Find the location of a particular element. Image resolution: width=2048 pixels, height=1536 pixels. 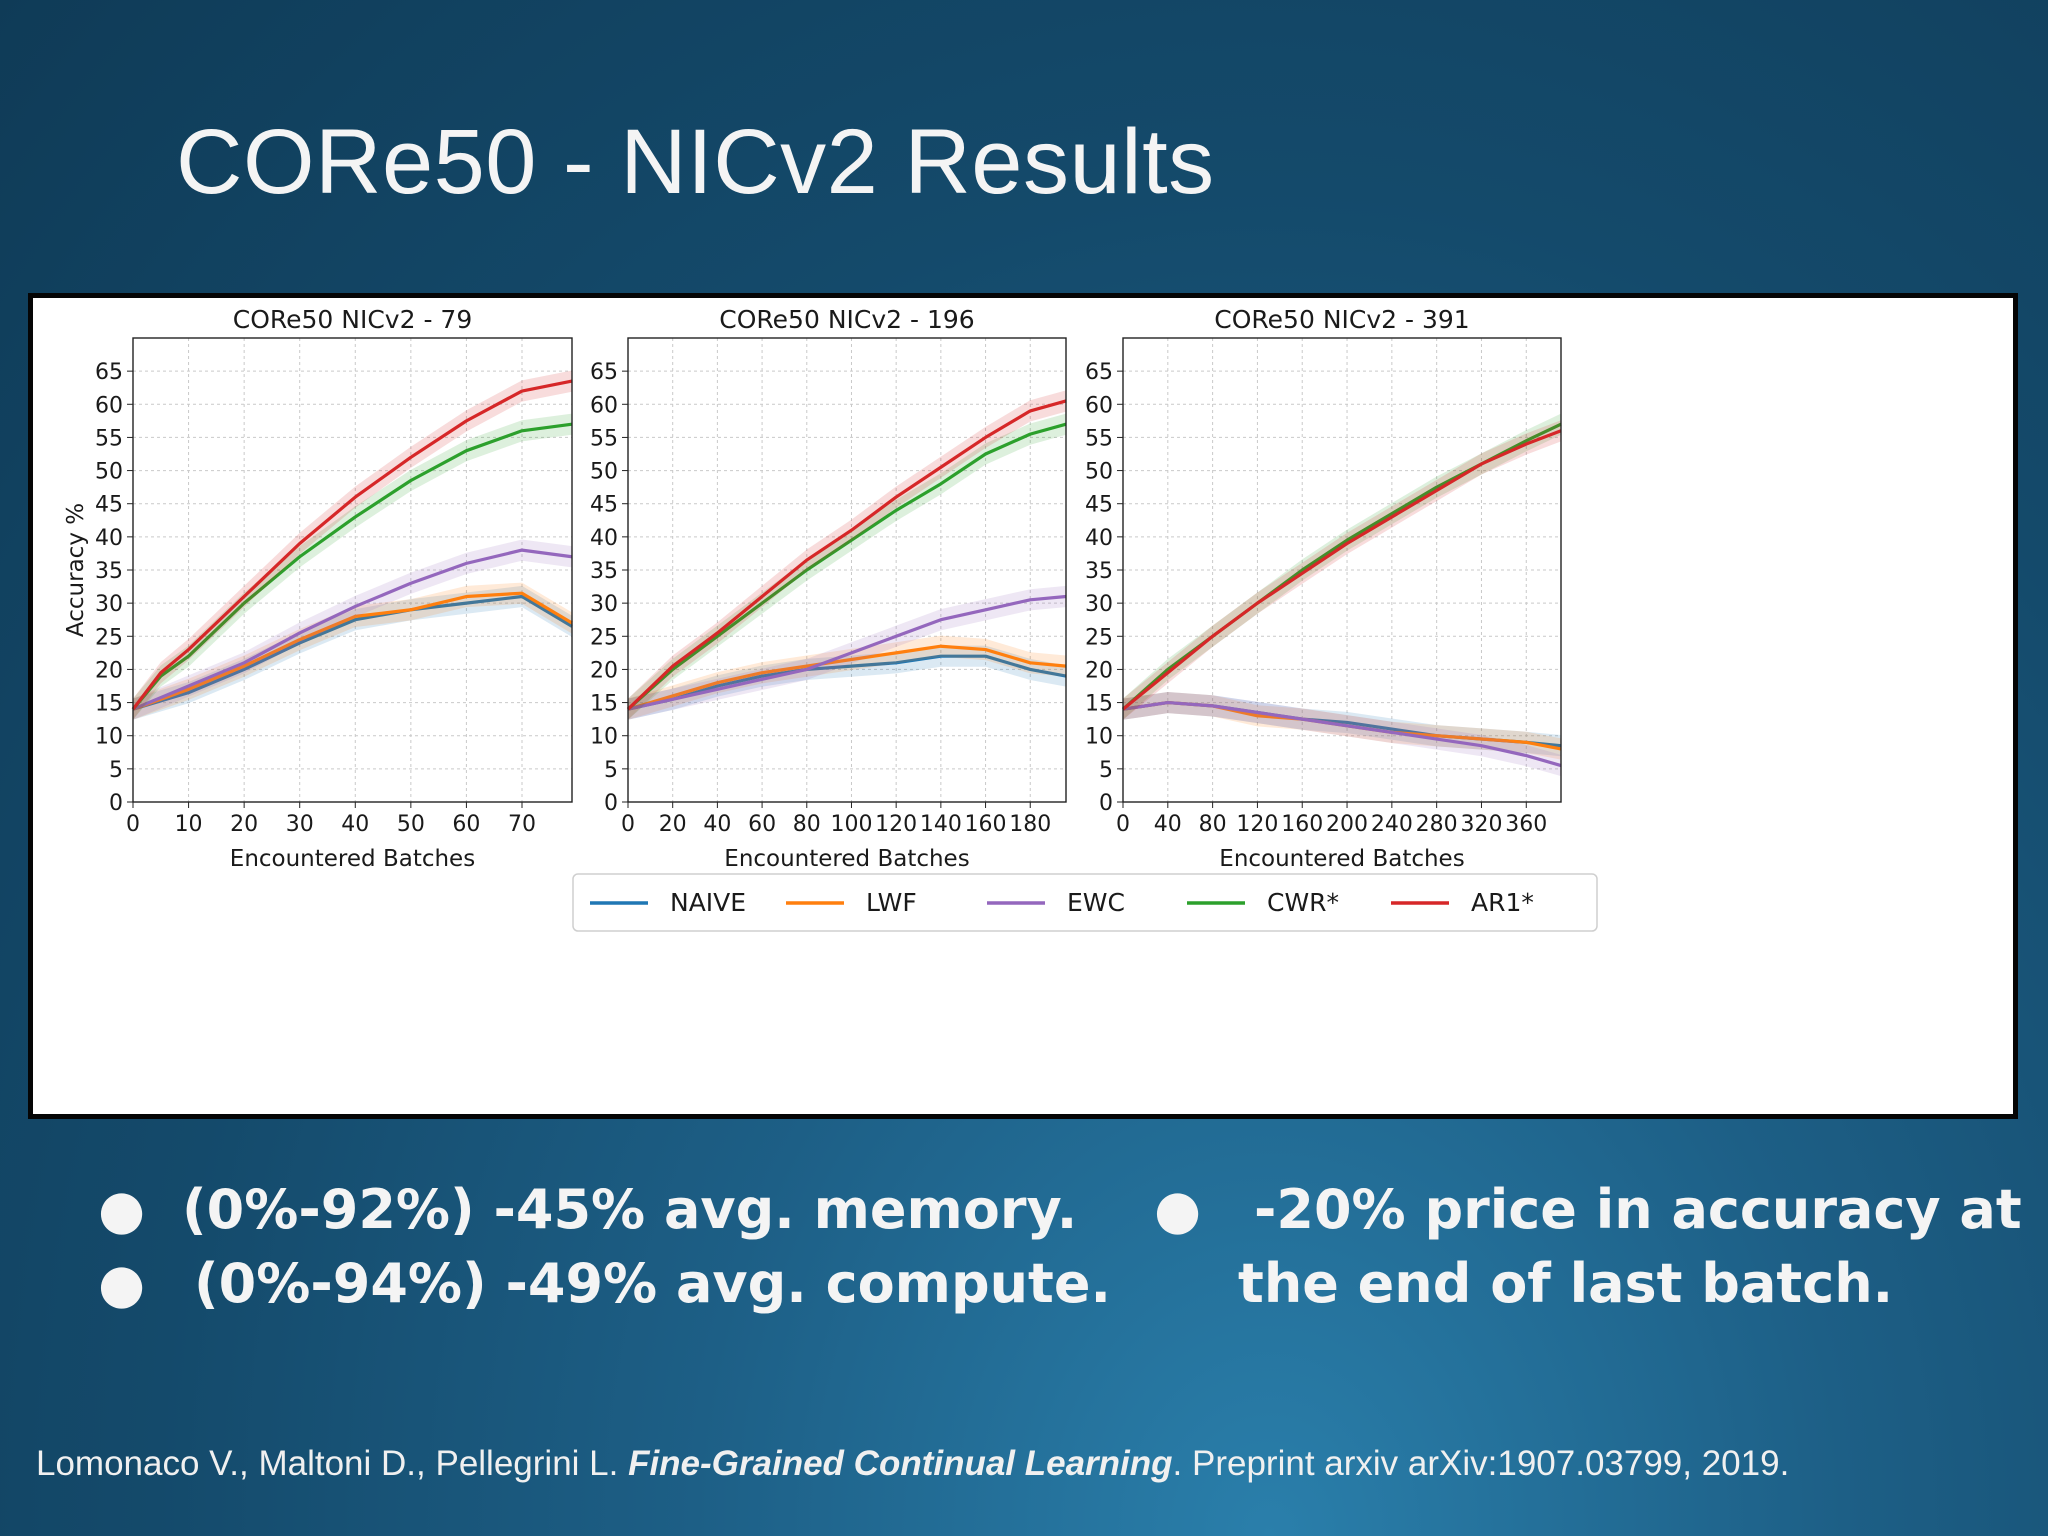

x-tick-label: 180 is located at coordinates (1030, 824).